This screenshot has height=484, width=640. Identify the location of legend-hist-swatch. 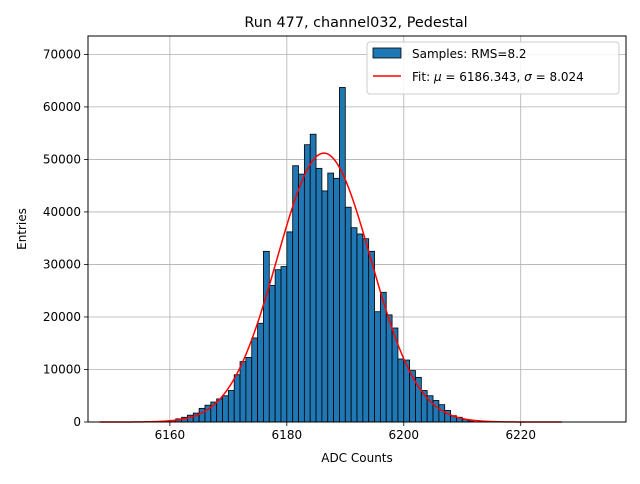
(387, 53).